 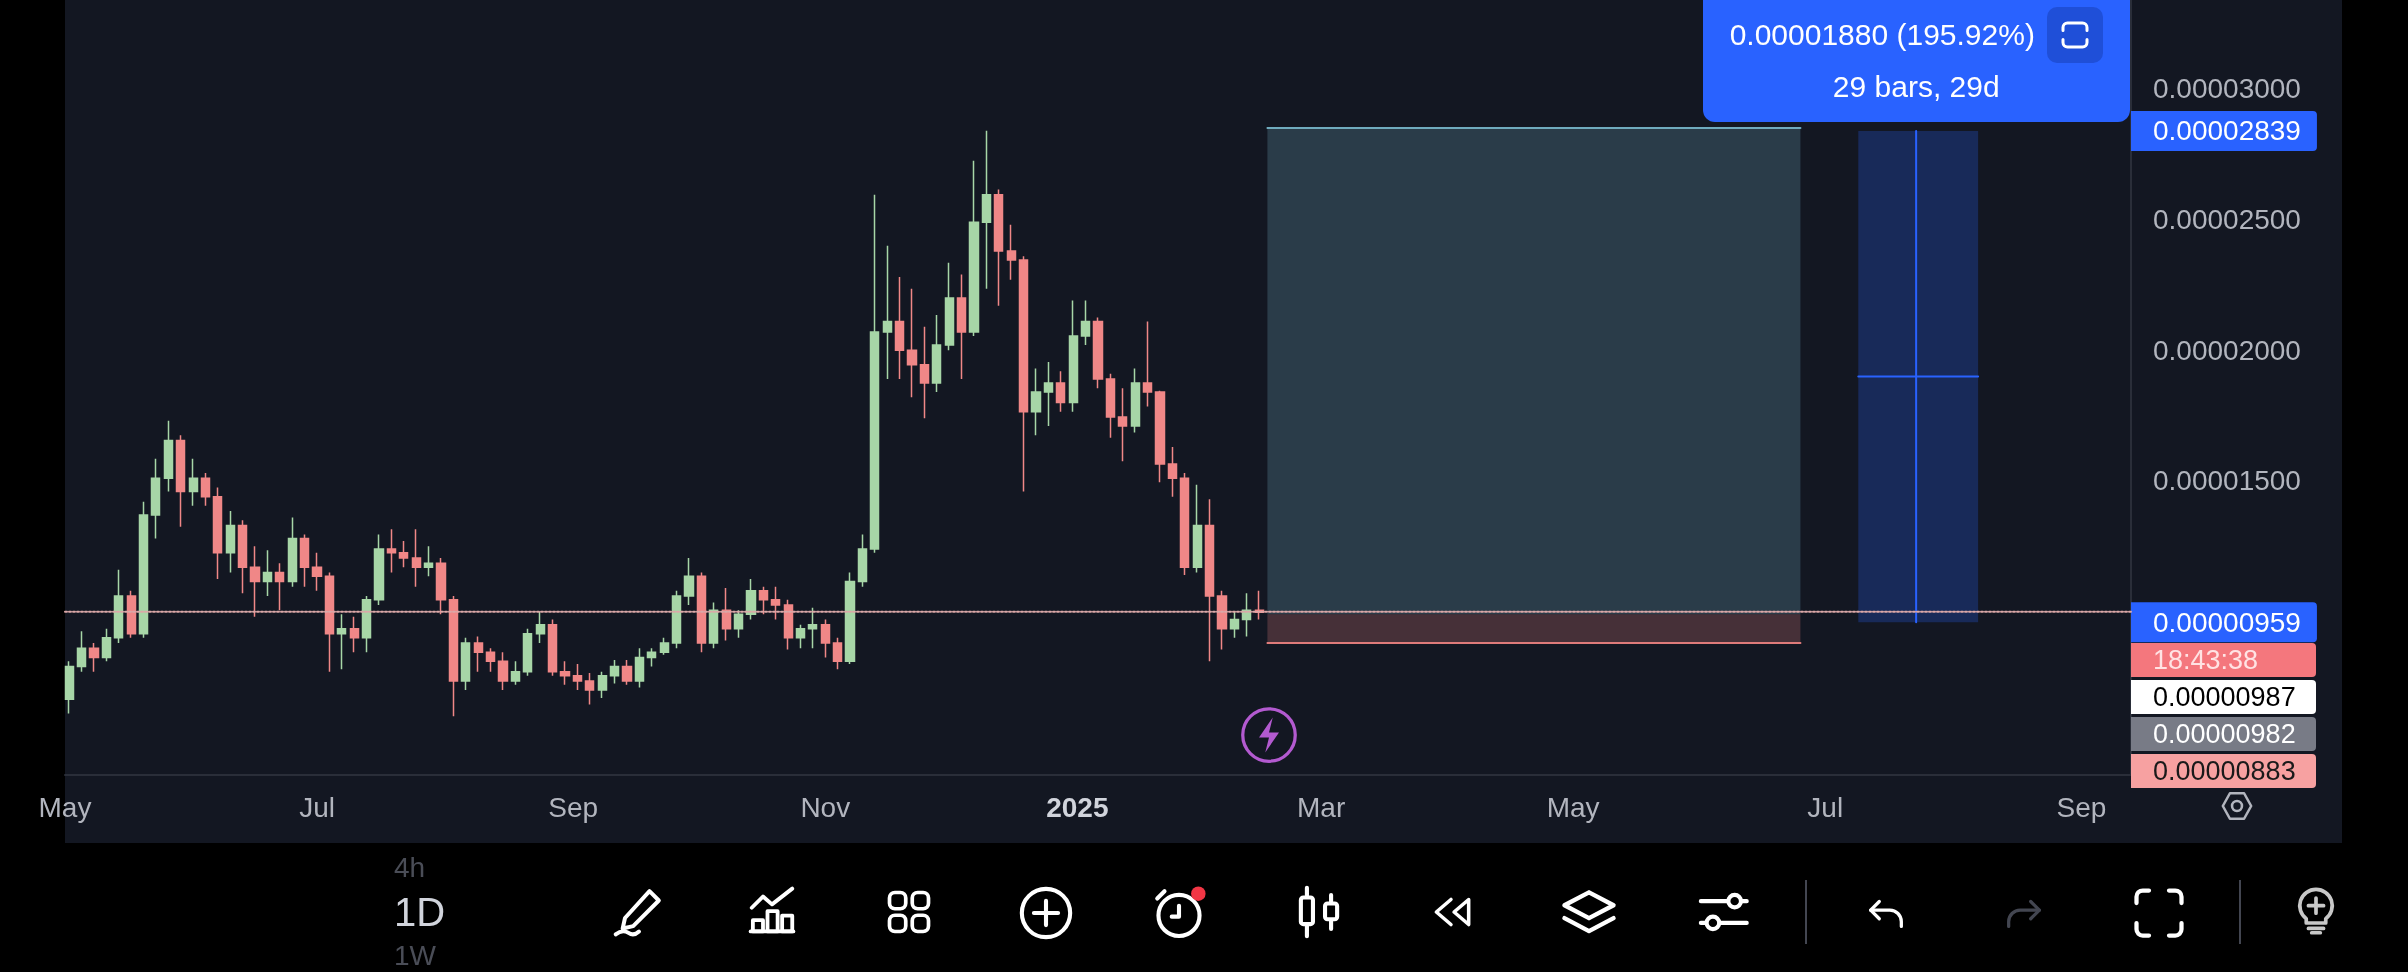 I want to click on text: 0.00000987, so click(x=2223, y=697).